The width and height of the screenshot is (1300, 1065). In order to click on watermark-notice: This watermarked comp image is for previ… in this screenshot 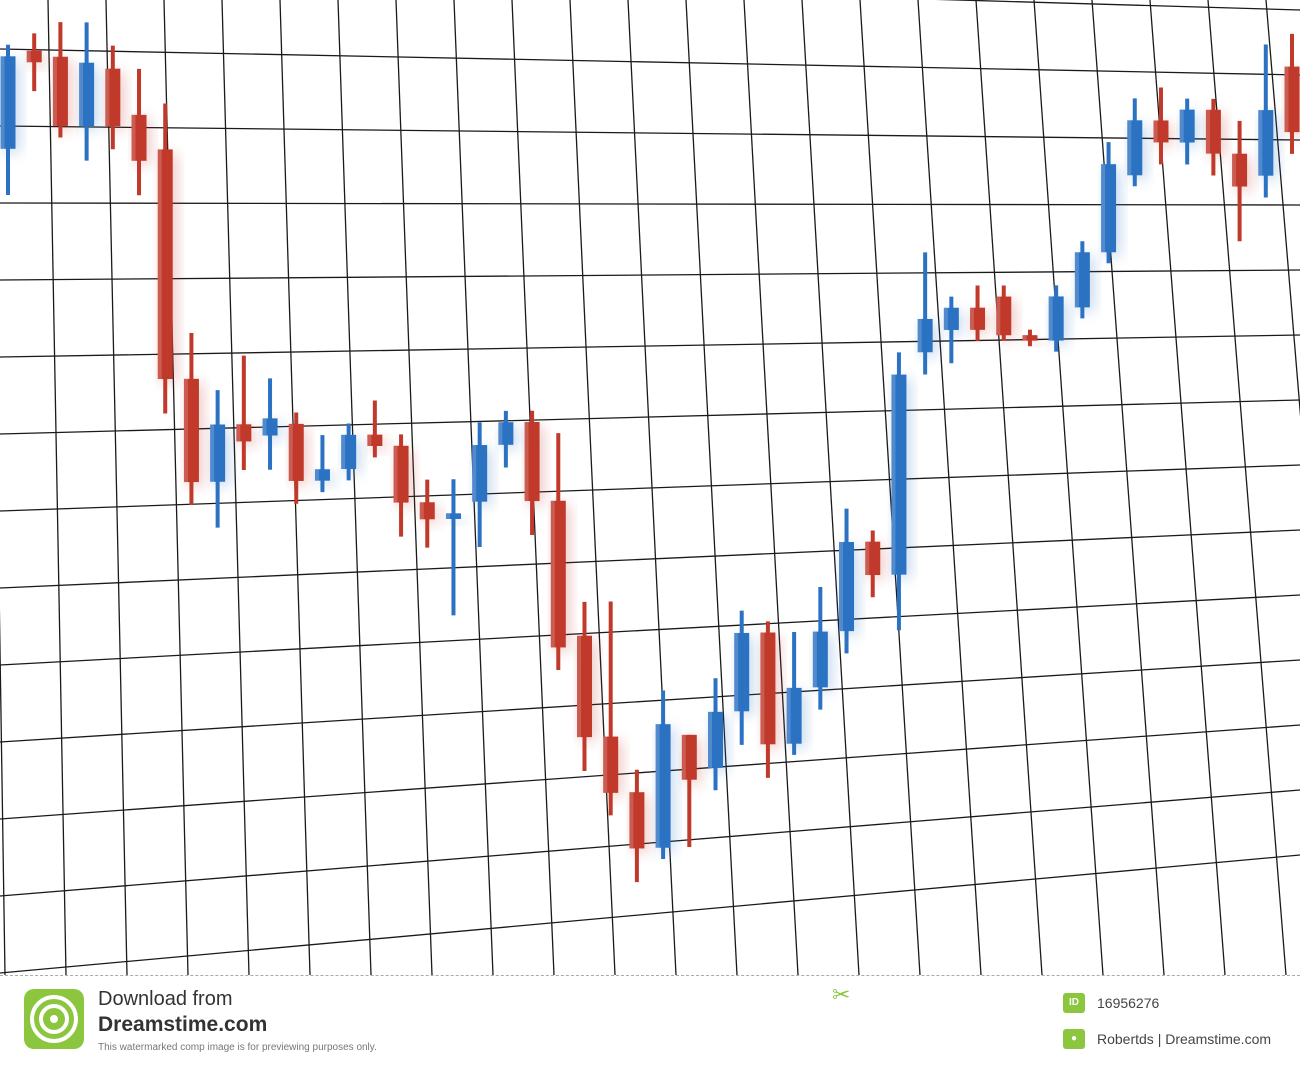, I will do `click(237, 1047)`.